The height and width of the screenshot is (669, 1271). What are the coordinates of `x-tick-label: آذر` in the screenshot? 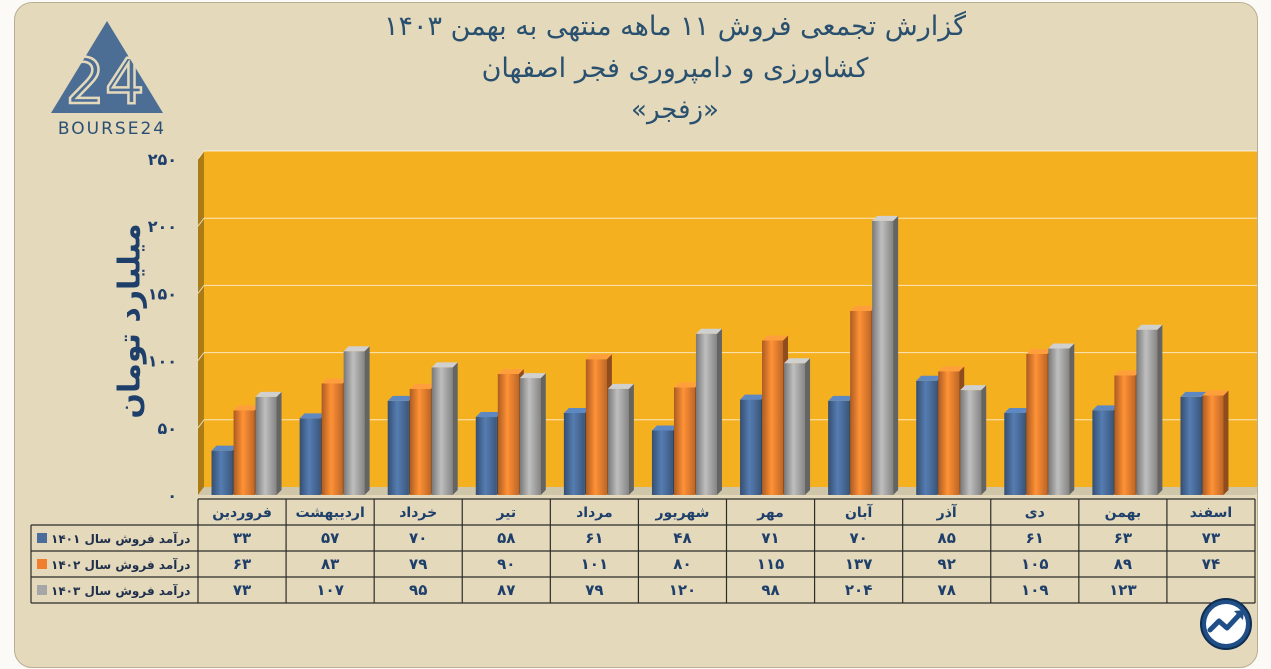 It's located at (947, 512).